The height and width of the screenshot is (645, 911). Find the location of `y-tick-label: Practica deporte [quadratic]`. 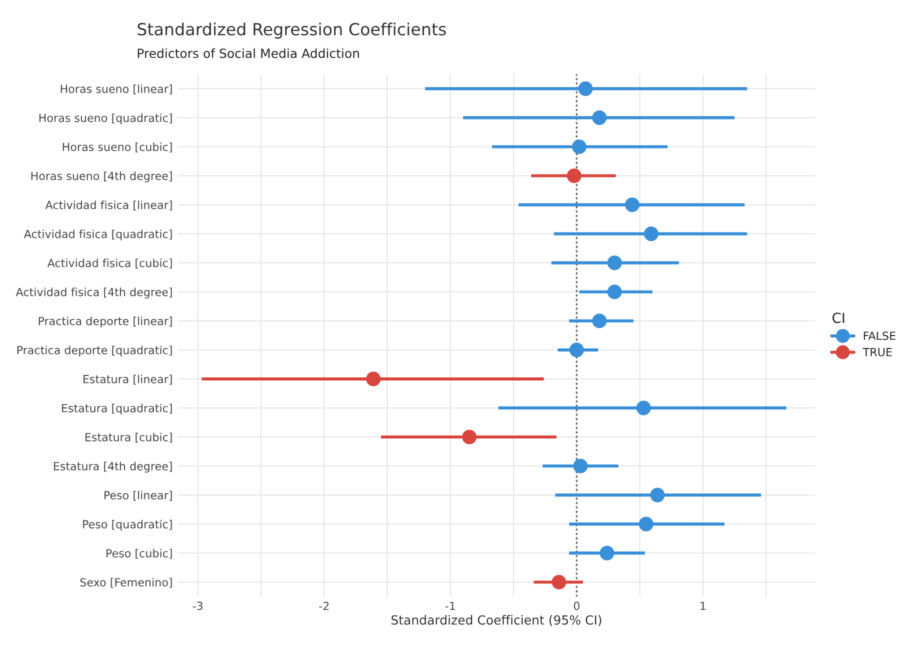

y-tick-label: Practica deporte [quadratic] is located at coordinates (94, 351).